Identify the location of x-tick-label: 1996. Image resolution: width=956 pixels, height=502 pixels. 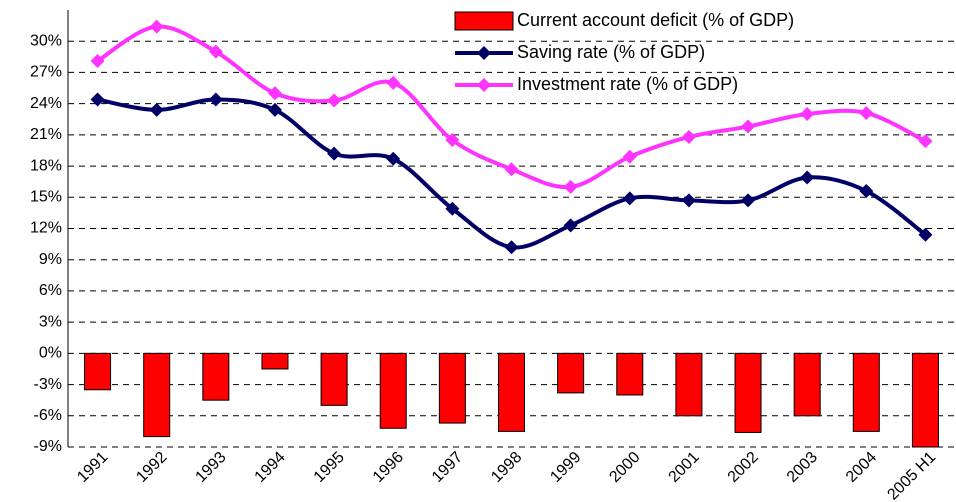
(388, 467).